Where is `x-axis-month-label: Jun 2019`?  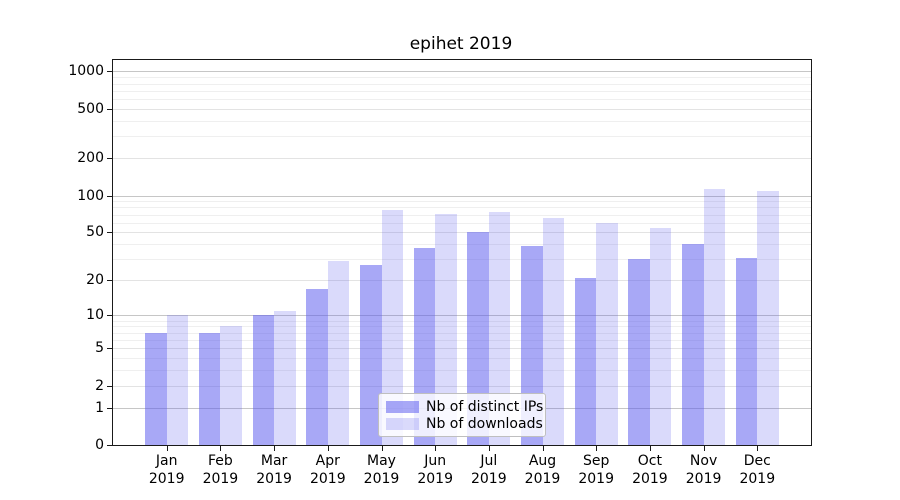 x-axis-month-label: Jun 2019 is located at coordinates (435, 470).